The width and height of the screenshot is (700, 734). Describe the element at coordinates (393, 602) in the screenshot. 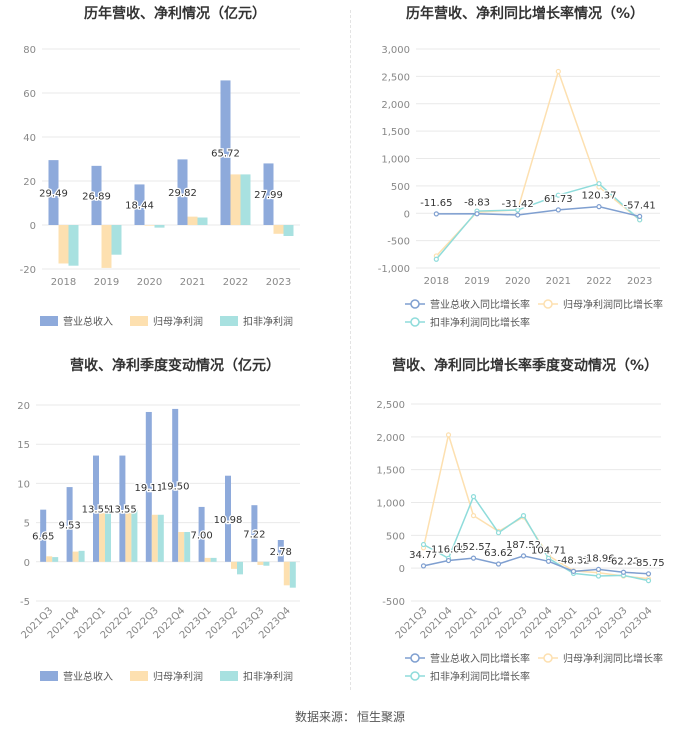

I see `y-tick-label: -500` at that location.